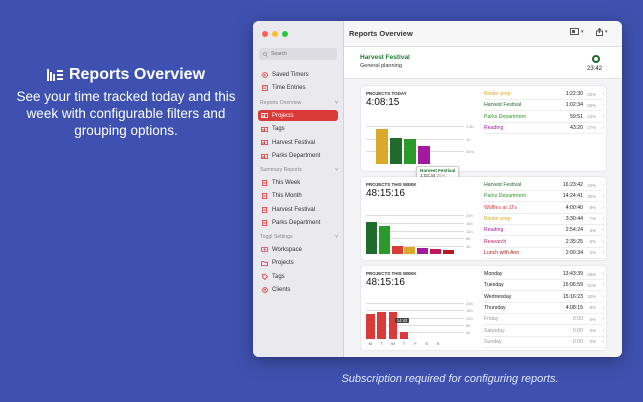  What do you see at coordinates (497, 218) in the screenshot?
I see `row-name: Binder prep` at bounding box center [497, 218].